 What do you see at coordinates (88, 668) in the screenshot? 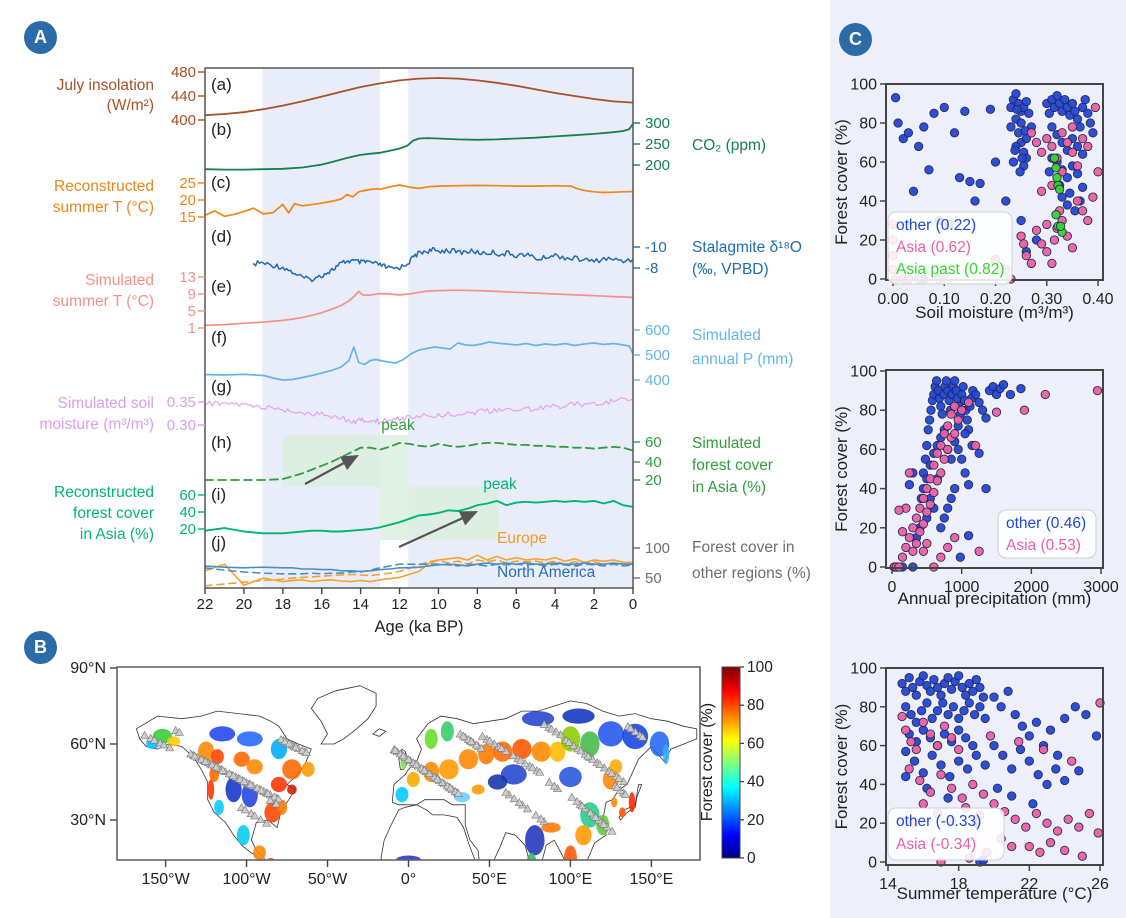
I see `svg-text: 90°N` at bounding box center [88, 668].